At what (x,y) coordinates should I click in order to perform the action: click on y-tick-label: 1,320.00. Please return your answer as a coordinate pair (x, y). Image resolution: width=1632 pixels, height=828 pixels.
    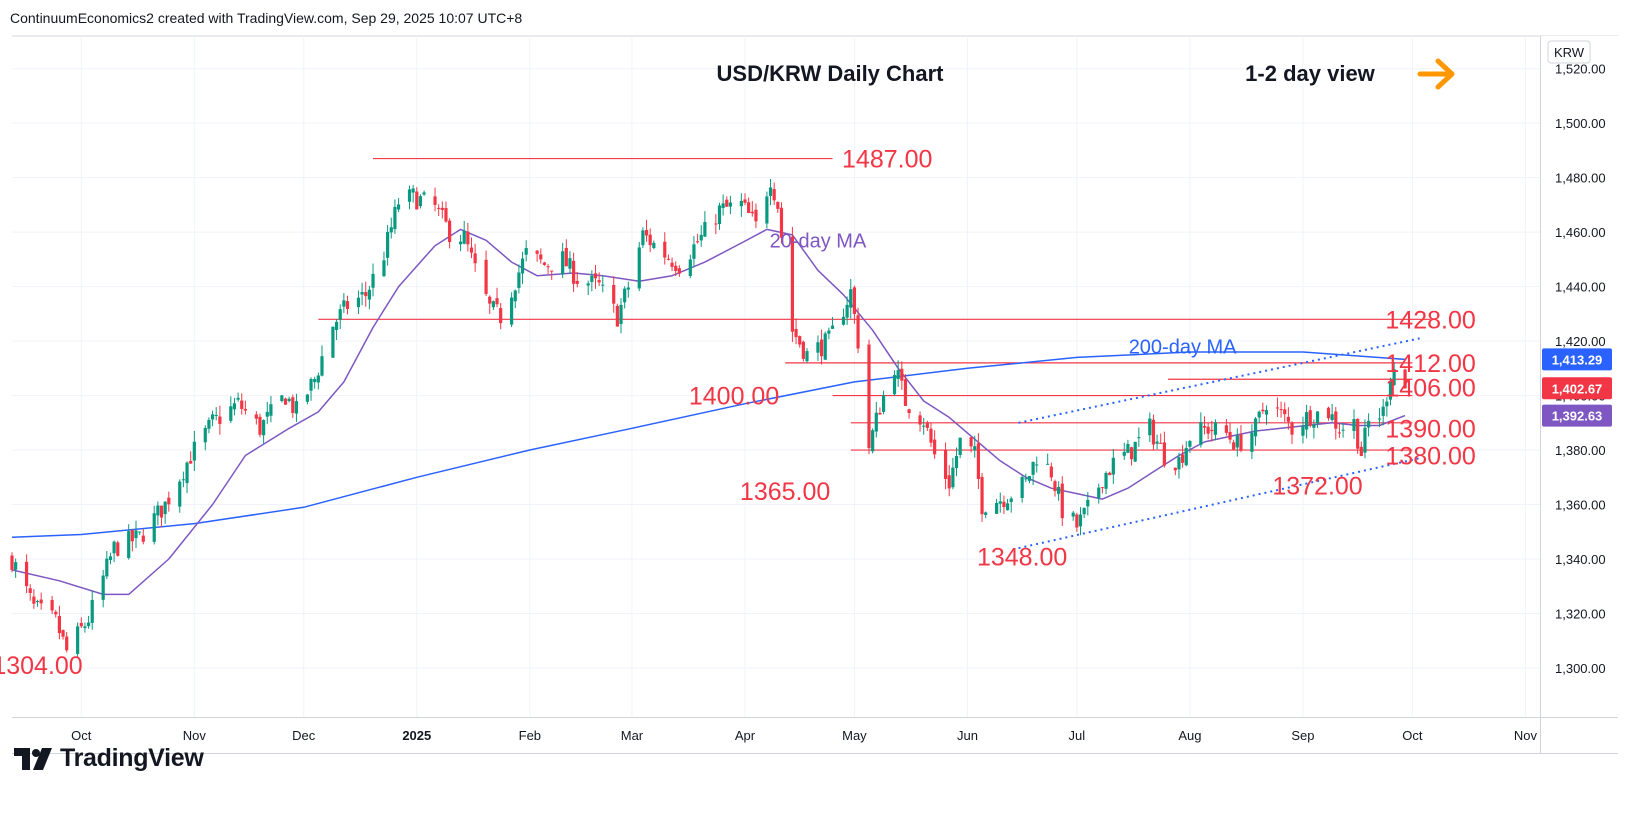
    Looking at the image, I should click on (1580, 613).